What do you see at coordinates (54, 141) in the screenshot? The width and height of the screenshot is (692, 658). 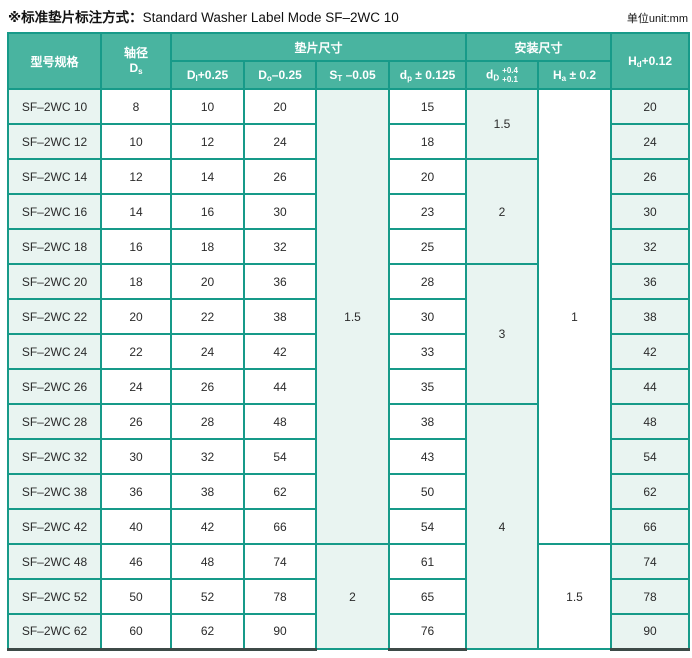 I see `model-cell: SF–2WC 12` at bounding box center [54, 141].